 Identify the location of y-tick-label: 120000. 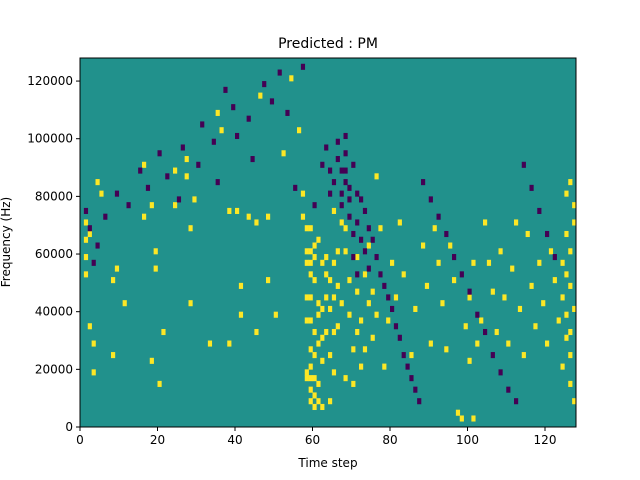
(50, 81).